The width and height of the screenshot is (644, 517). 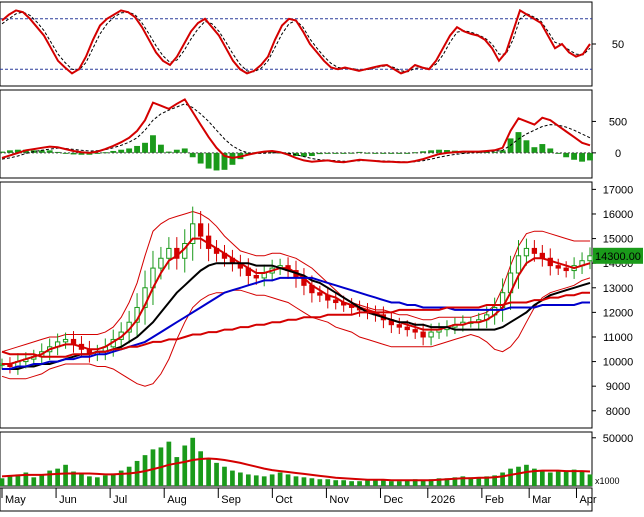 What do you see at coordinates (618, 439) in the screenshot?
I see `y-tick-label: 50000` at bounding box center [618, 439].